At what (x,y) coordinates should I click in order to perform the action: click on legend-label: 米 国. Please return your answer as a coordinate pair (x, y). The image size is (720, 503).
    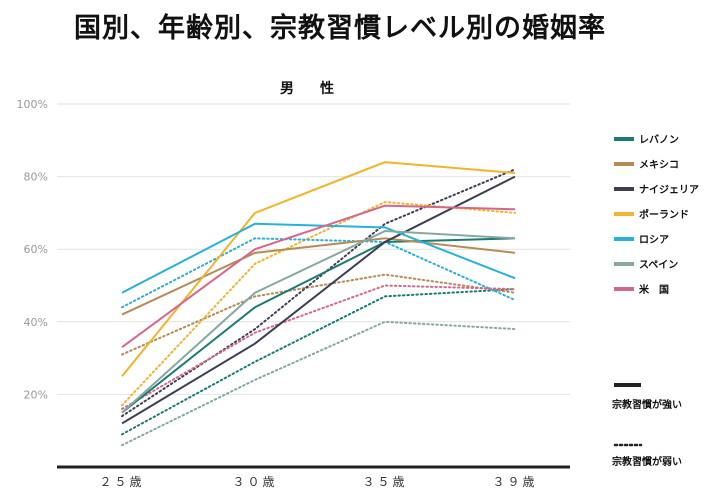
    Looking at the image, I should click on (654, 289).